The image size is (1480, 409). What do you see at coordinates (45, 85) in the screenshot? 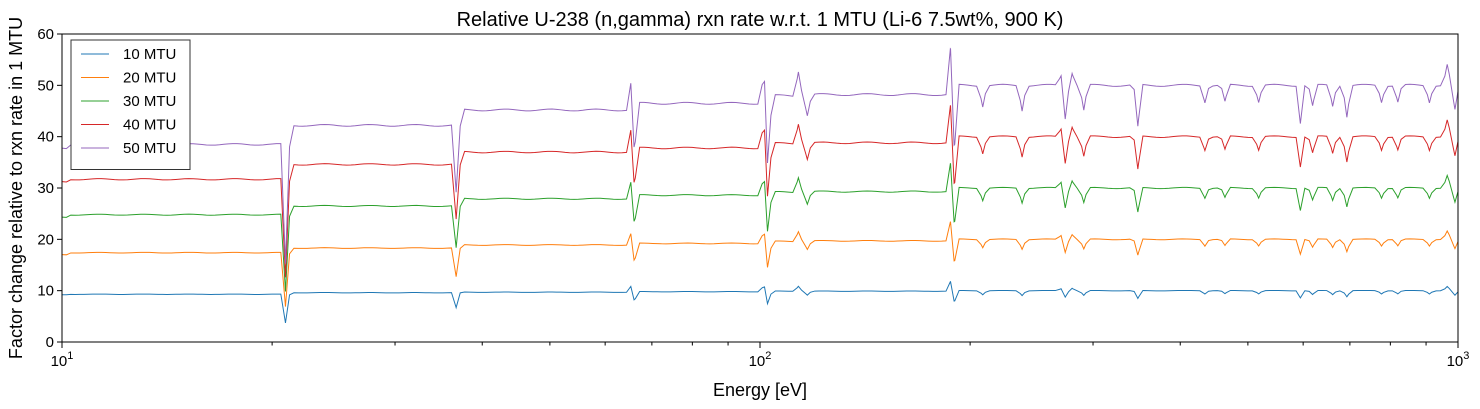
I see `y-tick-label: 50` at bounding box center [45, 85].